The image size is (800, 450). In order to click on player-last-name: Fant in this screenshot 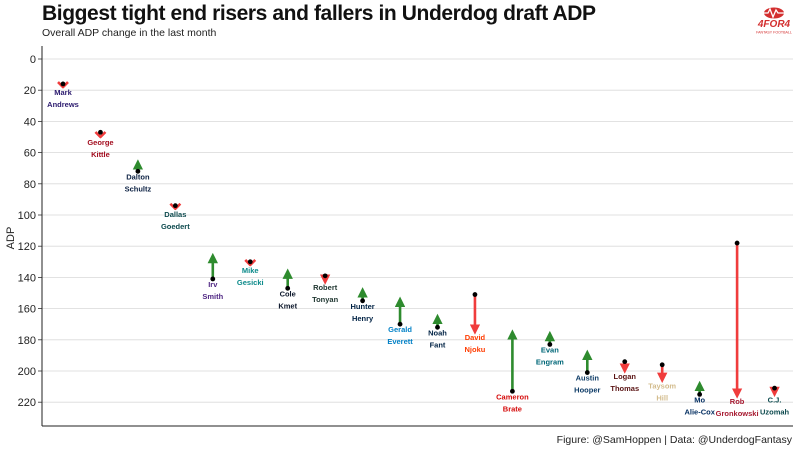, I will do `click(438, 344)`.